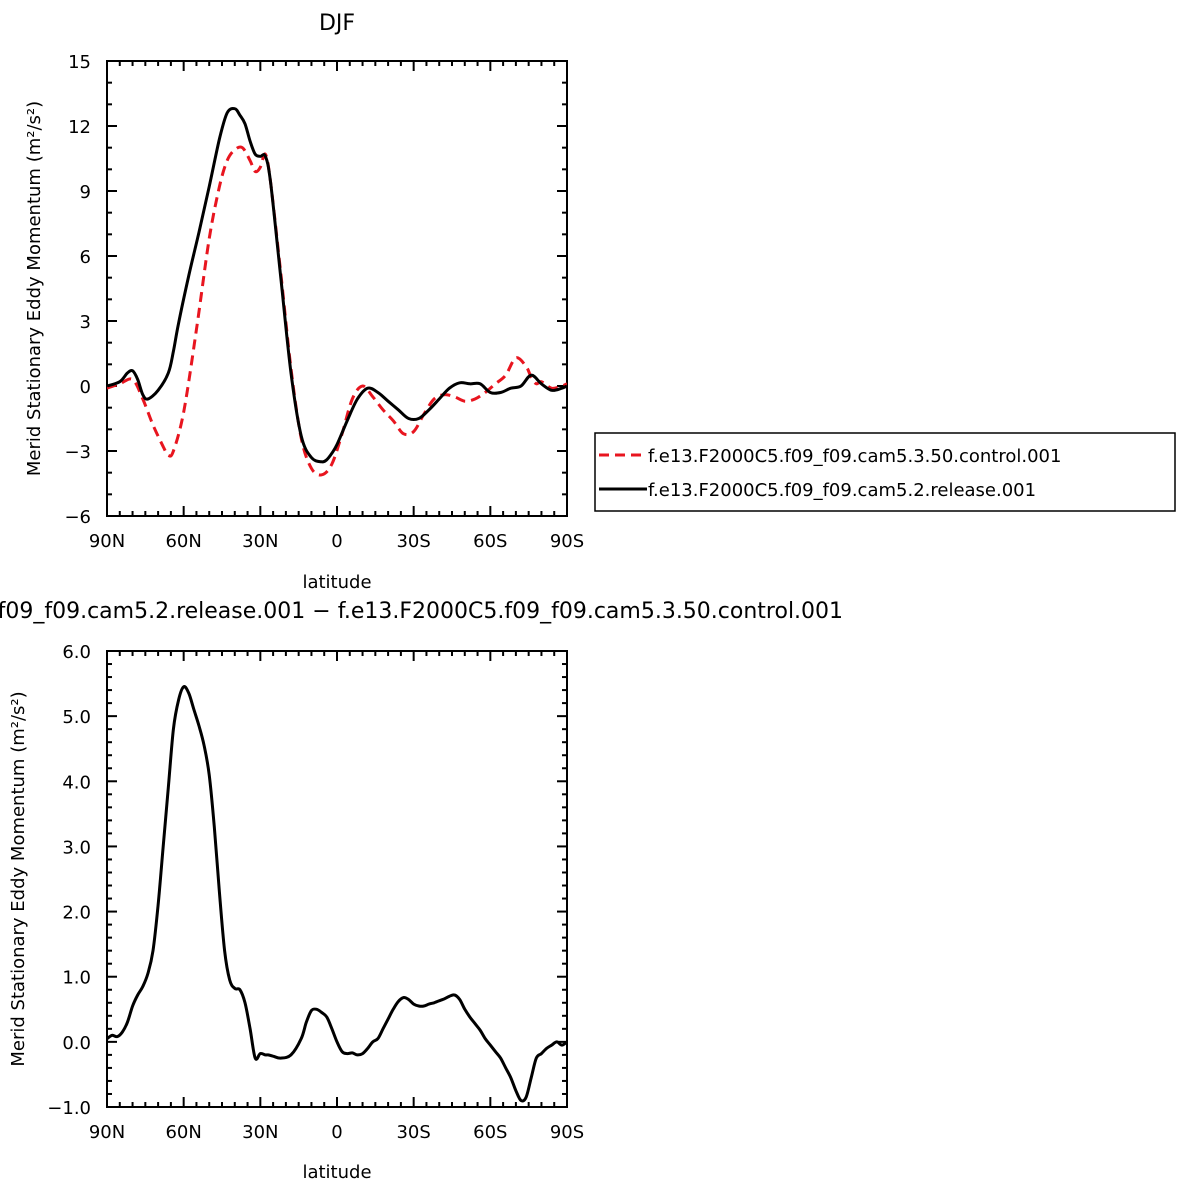  I want to click on y-tick-label: 6, so click(85, 257).